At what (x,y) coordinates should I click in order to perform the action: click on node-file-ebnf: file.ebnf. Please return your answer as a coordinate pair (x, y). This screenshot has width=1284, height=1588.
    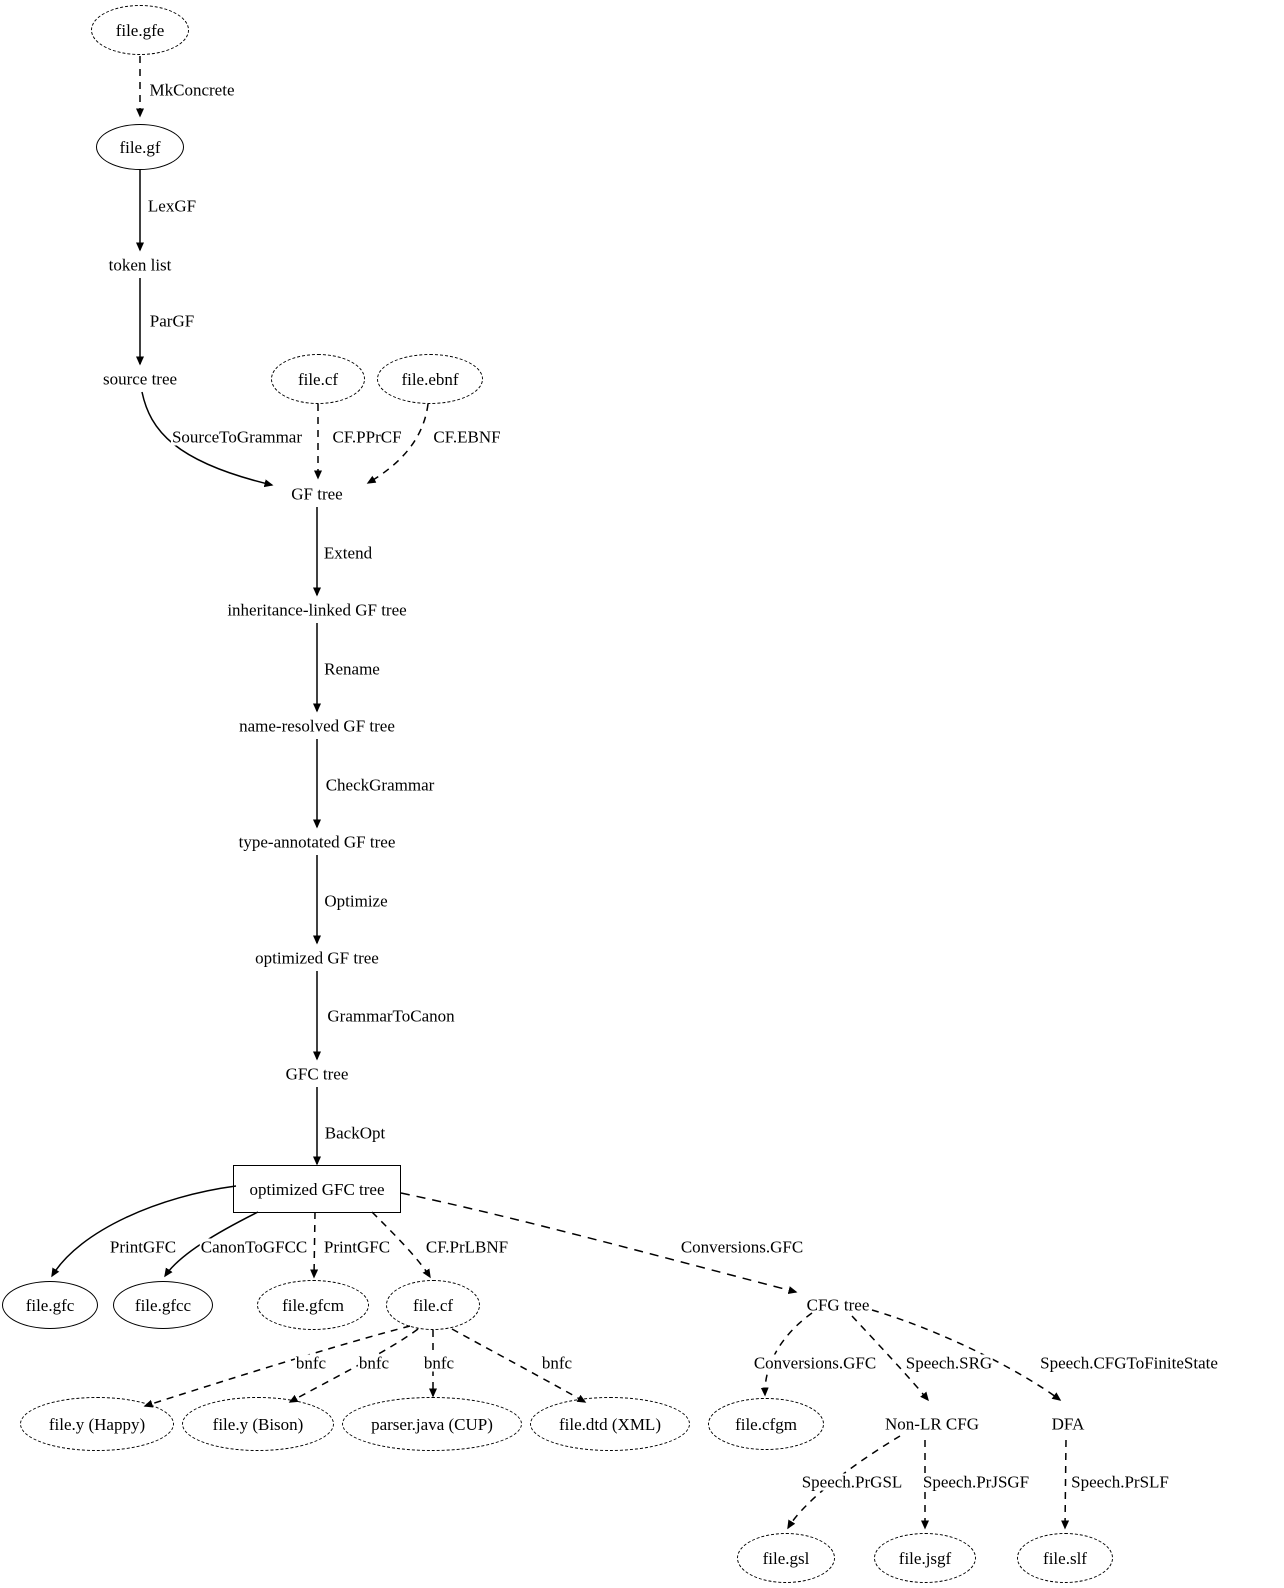
    Looking at the image, I should click on (430, 379).